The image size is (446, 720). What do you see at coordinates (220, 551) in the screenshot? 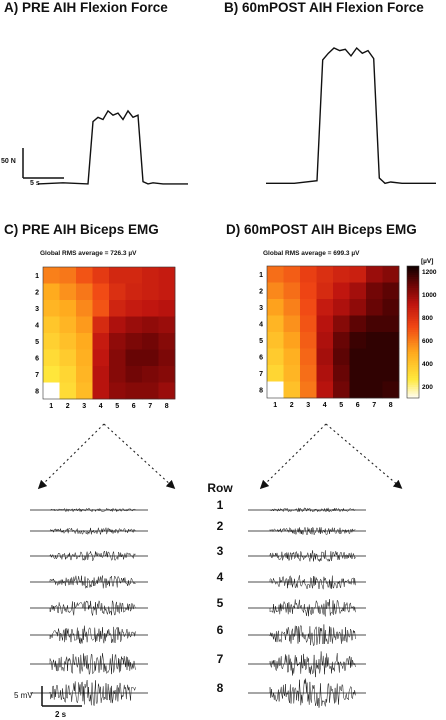
I see `row-label: 3` at bounding box center [220, 551].